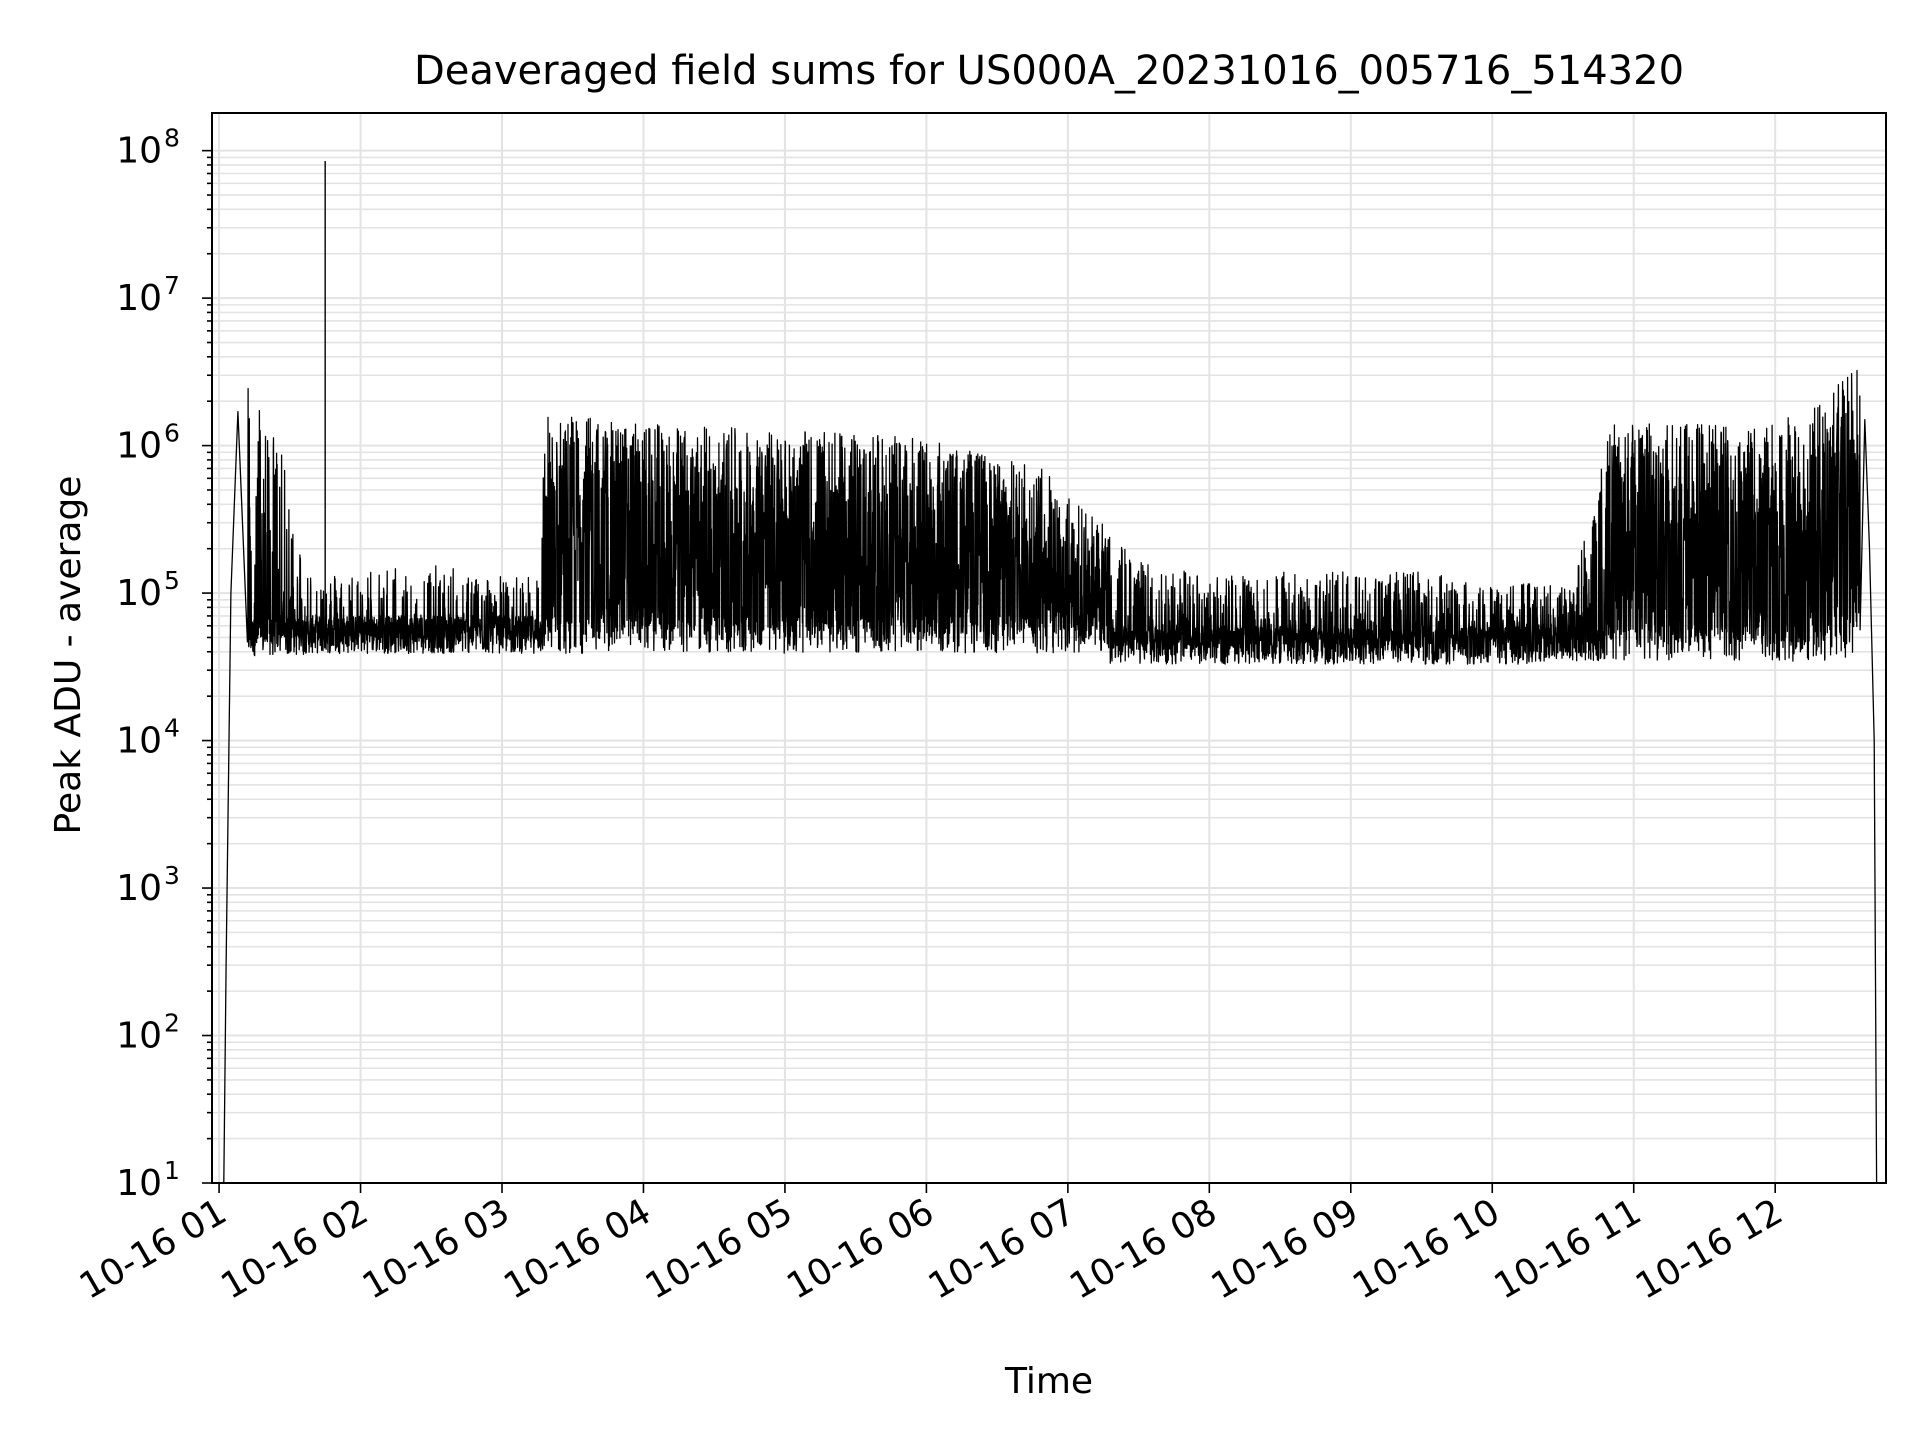 Image resolution: width=1920 pixels, height=1440 pixels. What do you see at coordinates (172, 580) in the screenshot?
I see `y-tick-exponent: 5` at bounding box center [172, 580].